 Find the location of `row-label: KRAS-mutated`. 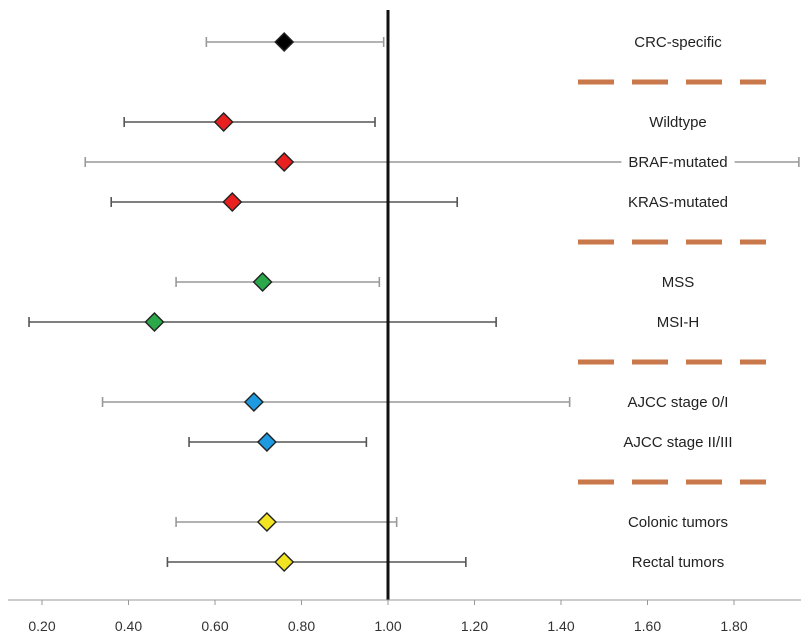

row-label: KRAS-mutated is located at coordinates (678, 202).